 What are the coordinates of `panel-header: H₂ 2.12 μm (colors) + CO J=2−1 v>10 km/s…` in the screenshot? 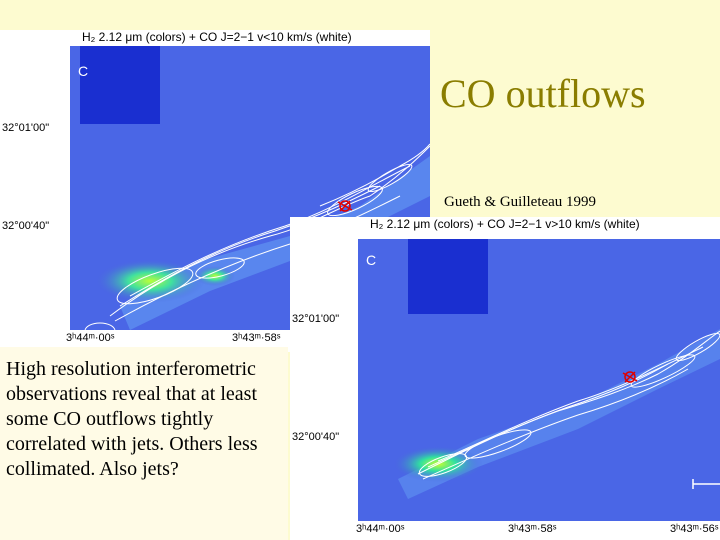 It's located at (545, 225).